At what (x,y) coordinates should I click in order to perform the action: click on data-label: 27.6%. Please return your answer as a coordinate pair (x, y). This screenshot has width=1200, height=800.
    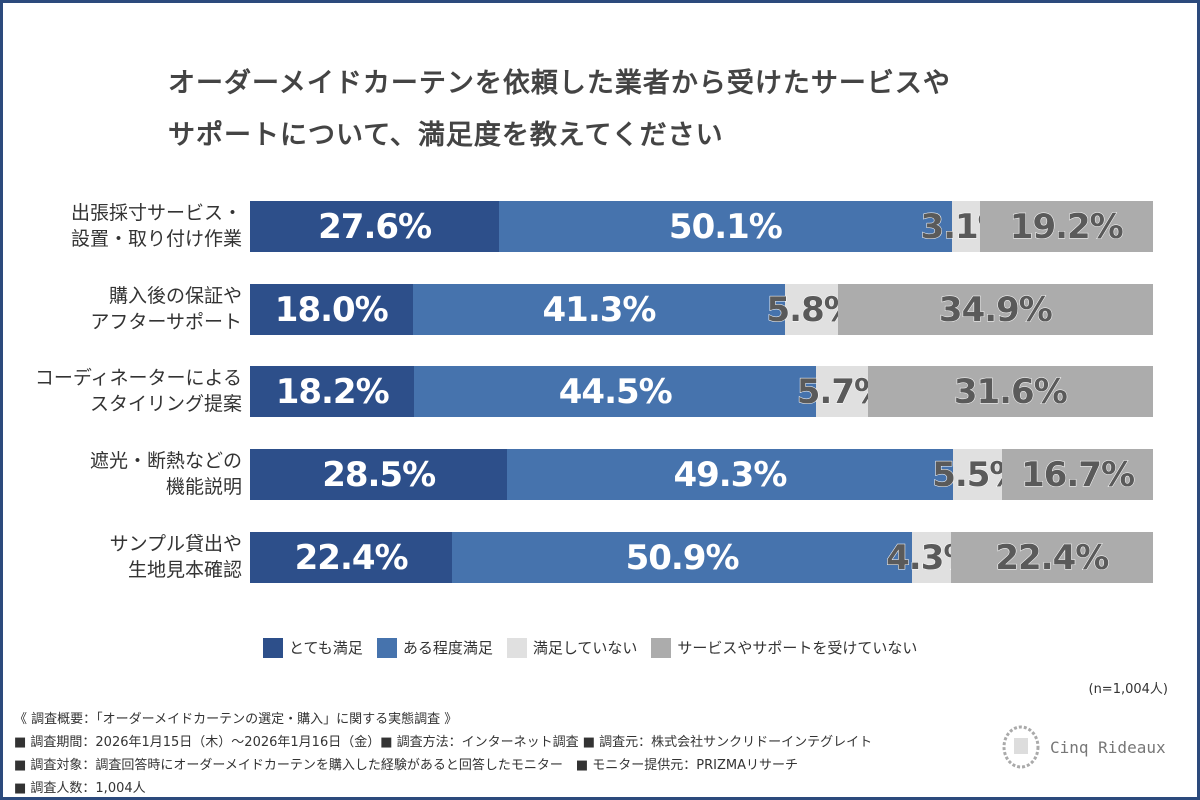
    Looking at the image, I should click on (375, 226).